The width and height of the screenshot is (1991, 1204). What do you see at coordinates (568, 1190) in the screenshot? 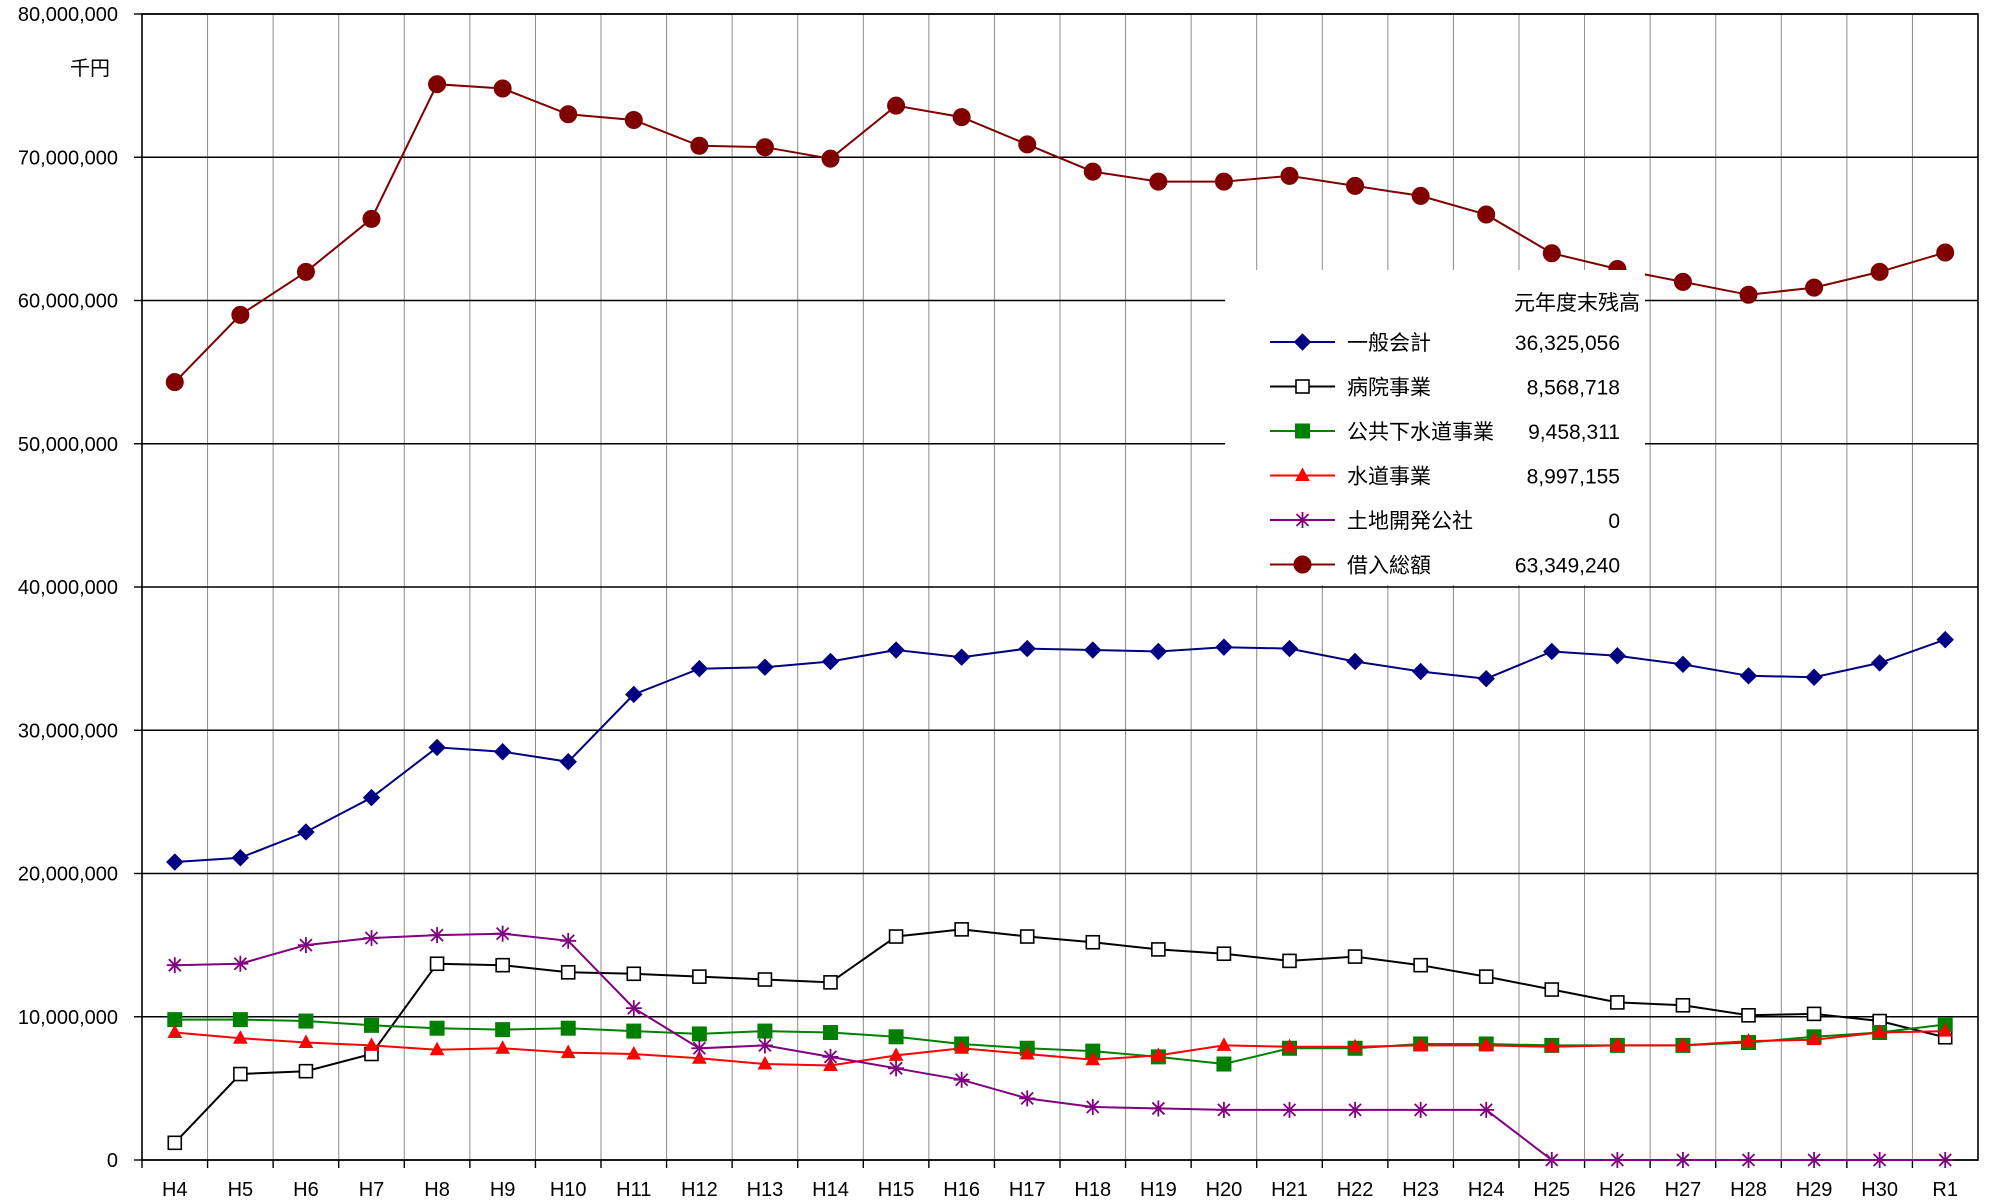
I see `x-tick-label: H10` at bounding box center [568, 1190].